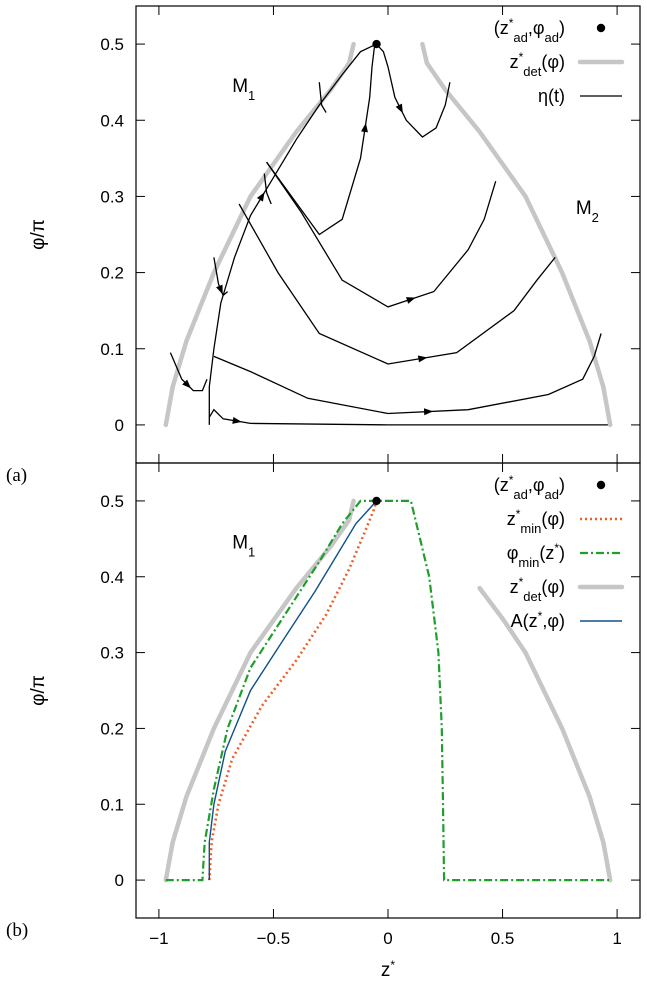 The height and width of the screenshot is (990, 647). I want to click on x-tick-label: 0, so click(387, 938).